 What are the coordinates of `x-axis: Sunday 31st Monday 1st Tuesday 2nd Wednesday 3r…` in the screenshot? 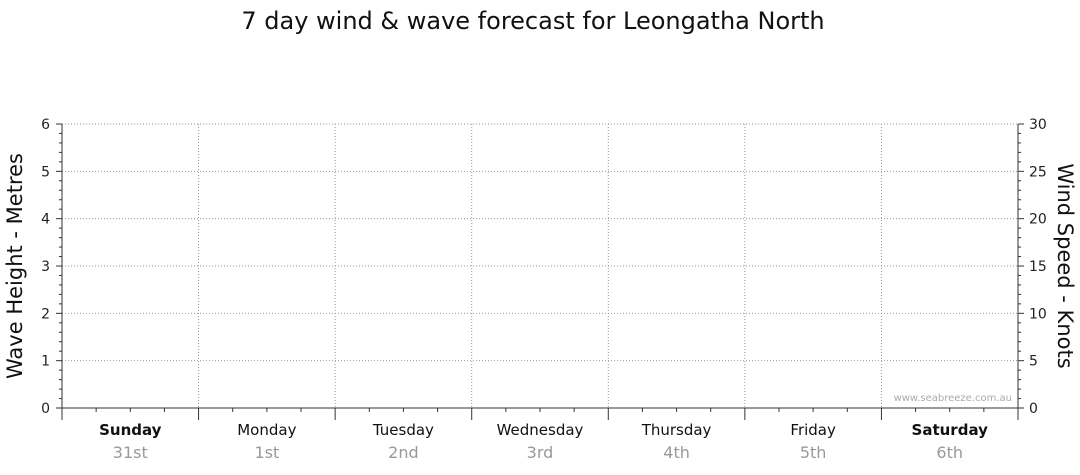 It's located at (540, 434).